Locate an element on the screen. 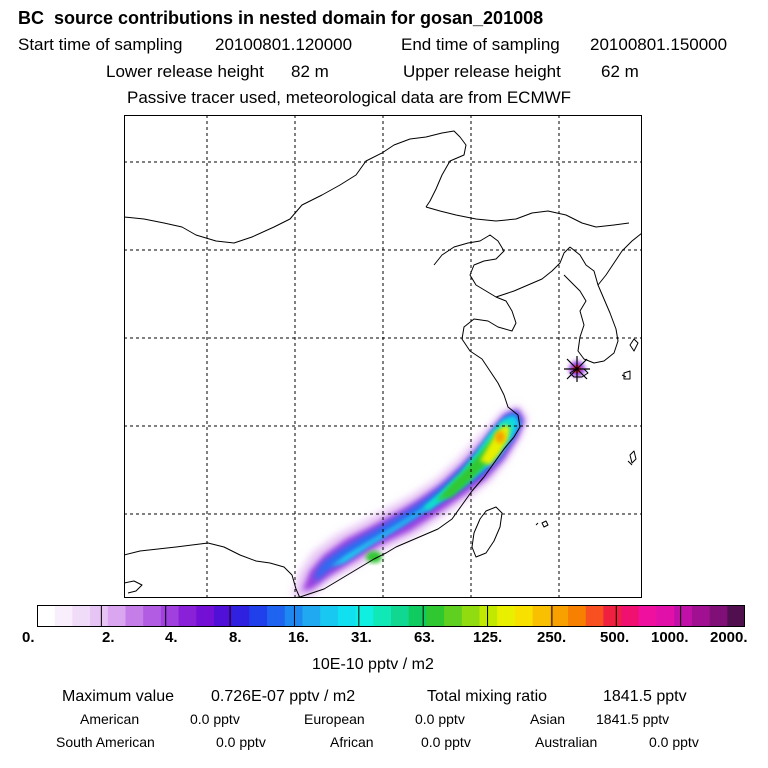  coast-leizhou is located at coordinates (133, 587).